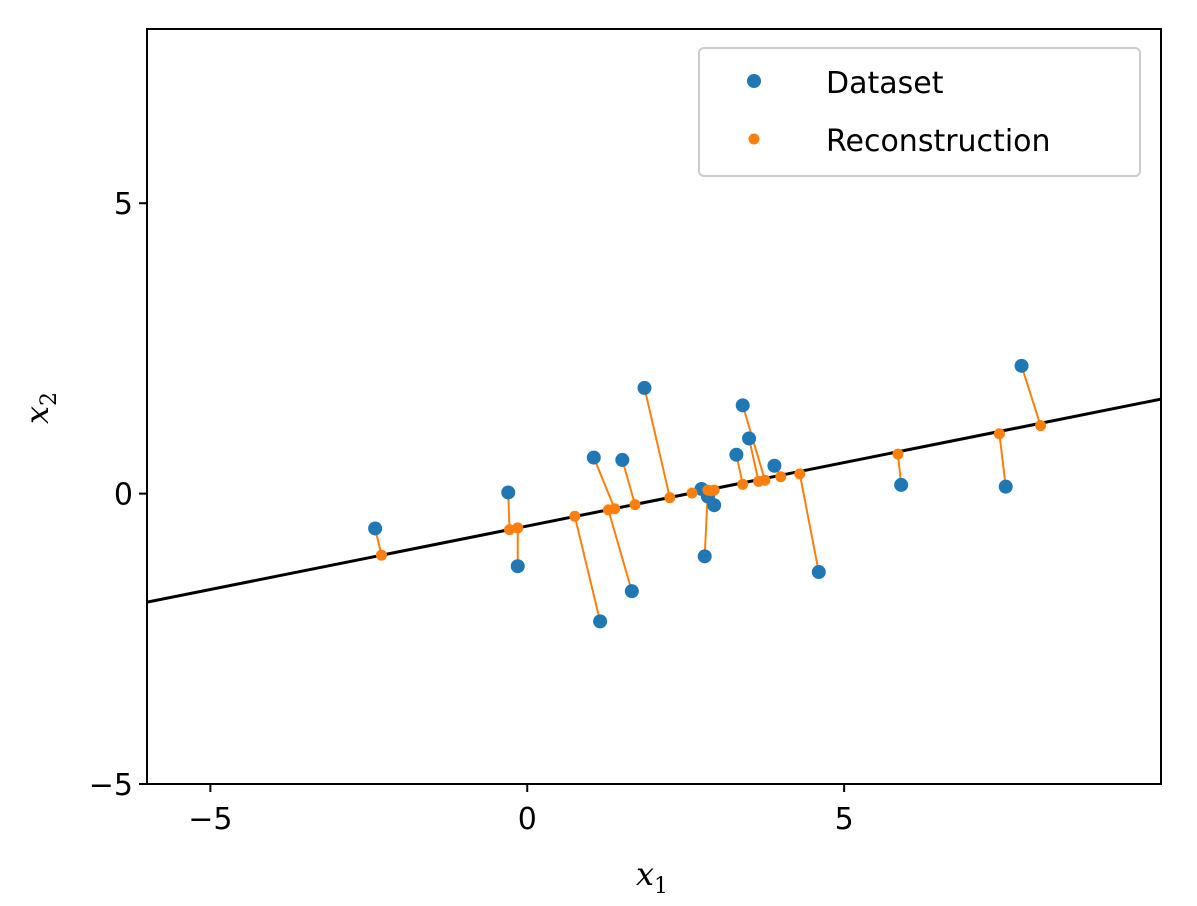 The image size is (1197, 906). Describe the element at coordinates (754, 139) in the screenshot. I see `legend-marker-reconstruction` at that location.